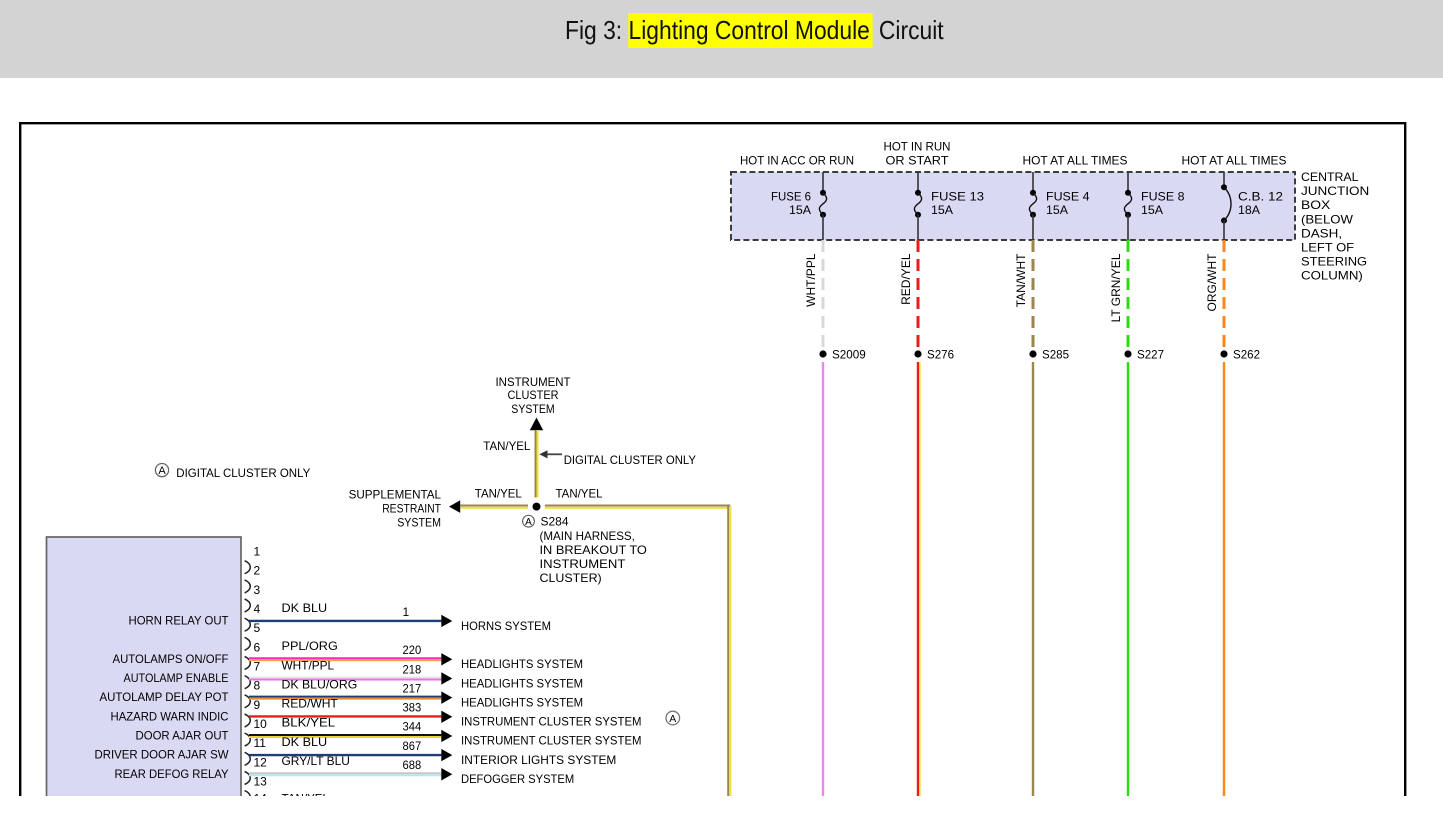 The image size is (1443, 832). I want to click on svg-text: 11, so click(260, 743).